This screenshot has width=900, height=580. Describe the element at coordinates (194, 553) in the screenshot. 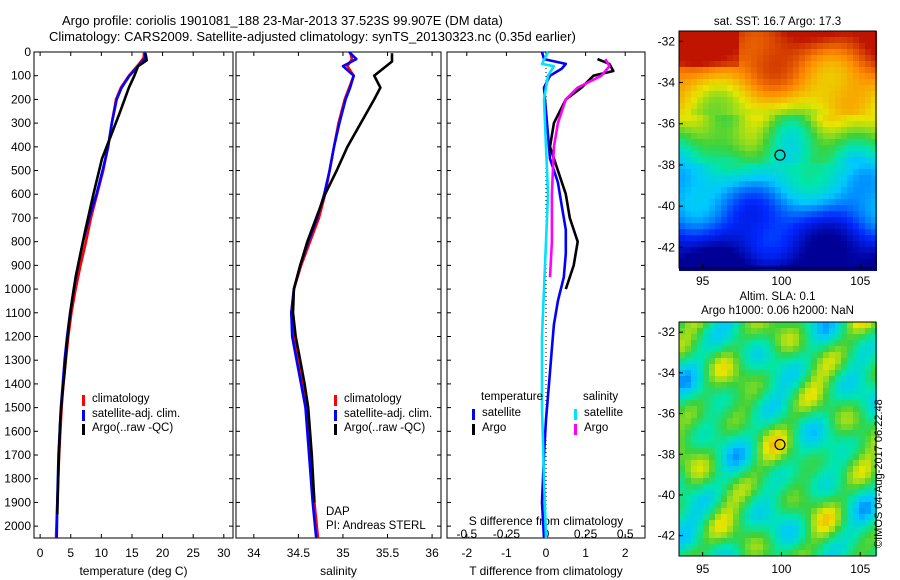

I see `x-tick-label: 25` at that location.